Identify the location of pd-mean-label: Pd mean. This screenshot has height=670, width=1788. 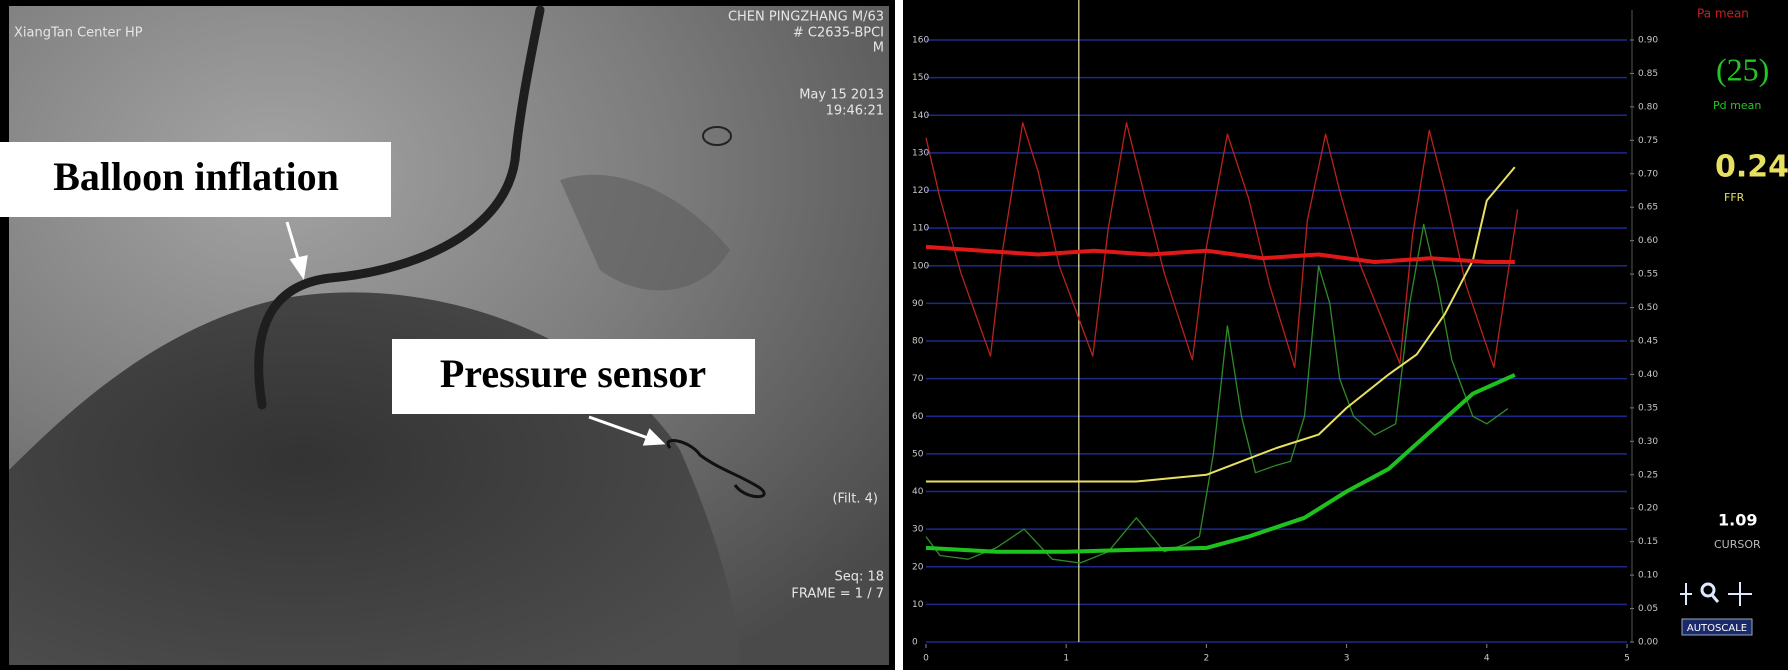
(1737, 105).